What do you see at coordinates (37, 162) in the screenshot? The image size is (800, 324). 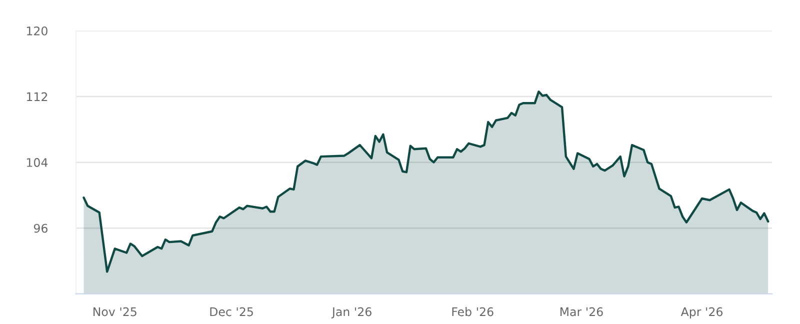 I see `y-tick-label: 104` at bounding box center [37, 162].